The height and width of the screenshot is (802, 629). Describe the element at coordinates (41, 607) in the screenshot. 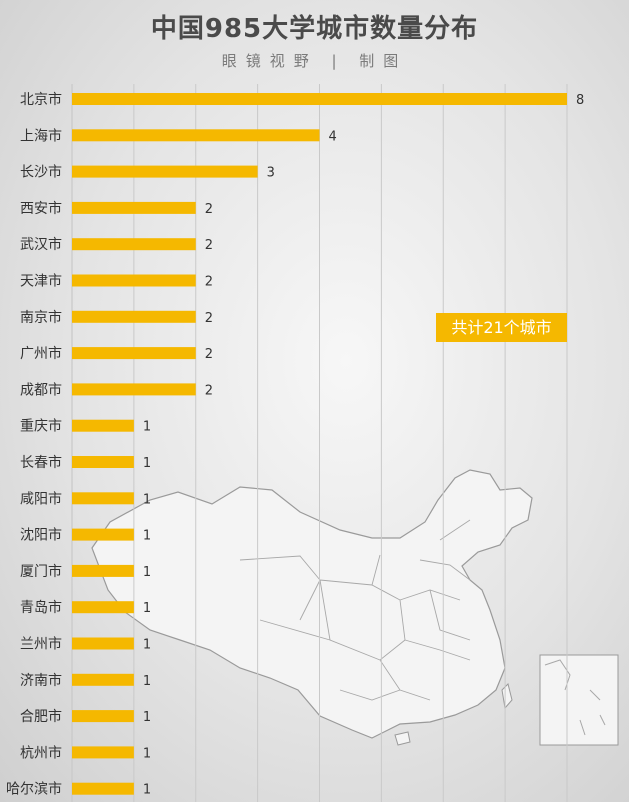

I see `category-label: 青岛市` at that location.